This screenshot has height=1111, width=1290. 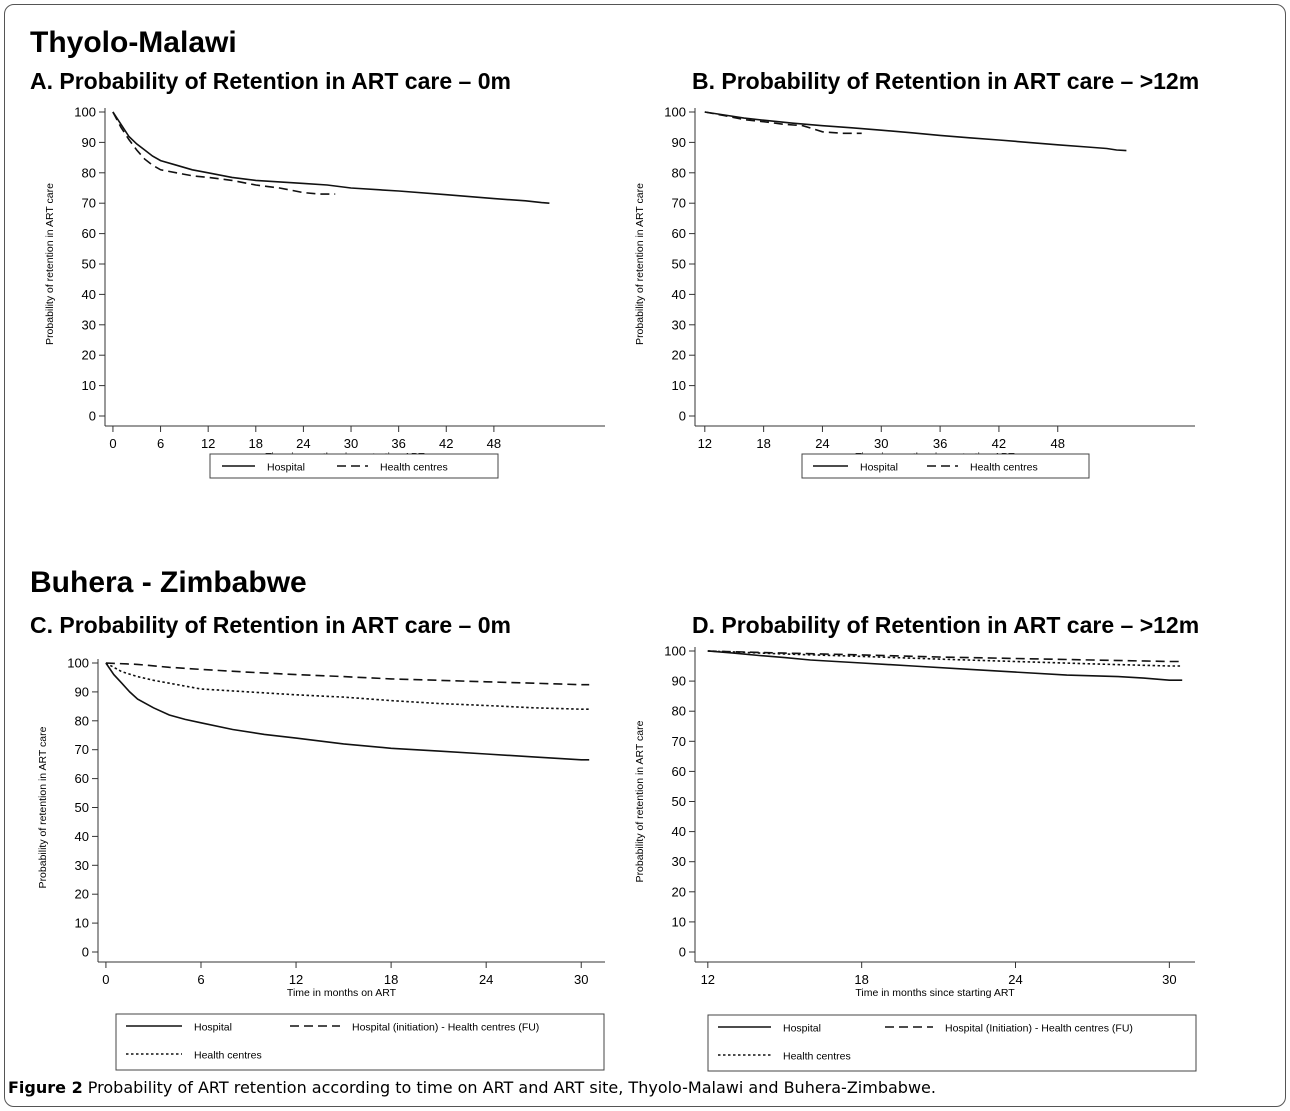 I want to click on panel-a-xtick-label: 42, so click(x=446, y=443).